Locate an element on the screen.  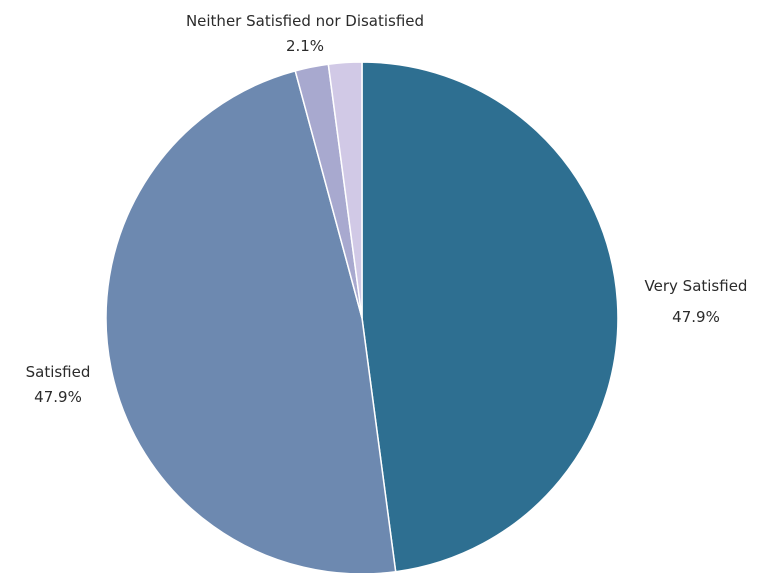
slice-pct-satisfied: 47.9% is located at coordinates (58, 397).